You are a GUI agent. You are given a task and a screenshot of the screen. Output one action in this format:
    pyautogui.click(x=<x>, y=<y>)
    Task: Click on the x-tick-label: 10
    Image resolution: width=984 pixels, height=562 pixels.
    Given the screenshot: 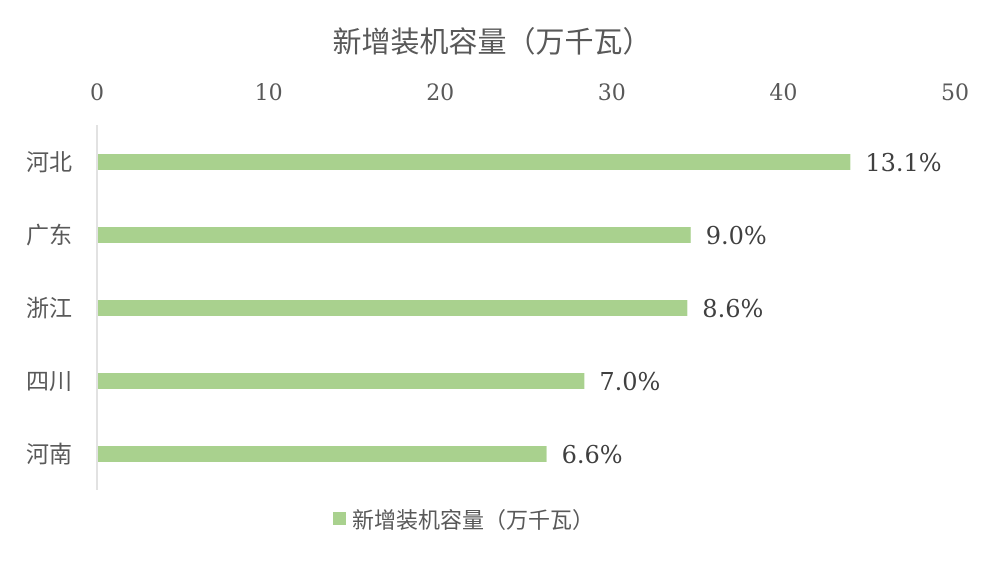 What is the action you would take?
    pyautogui.click(x=269, y=93)
    